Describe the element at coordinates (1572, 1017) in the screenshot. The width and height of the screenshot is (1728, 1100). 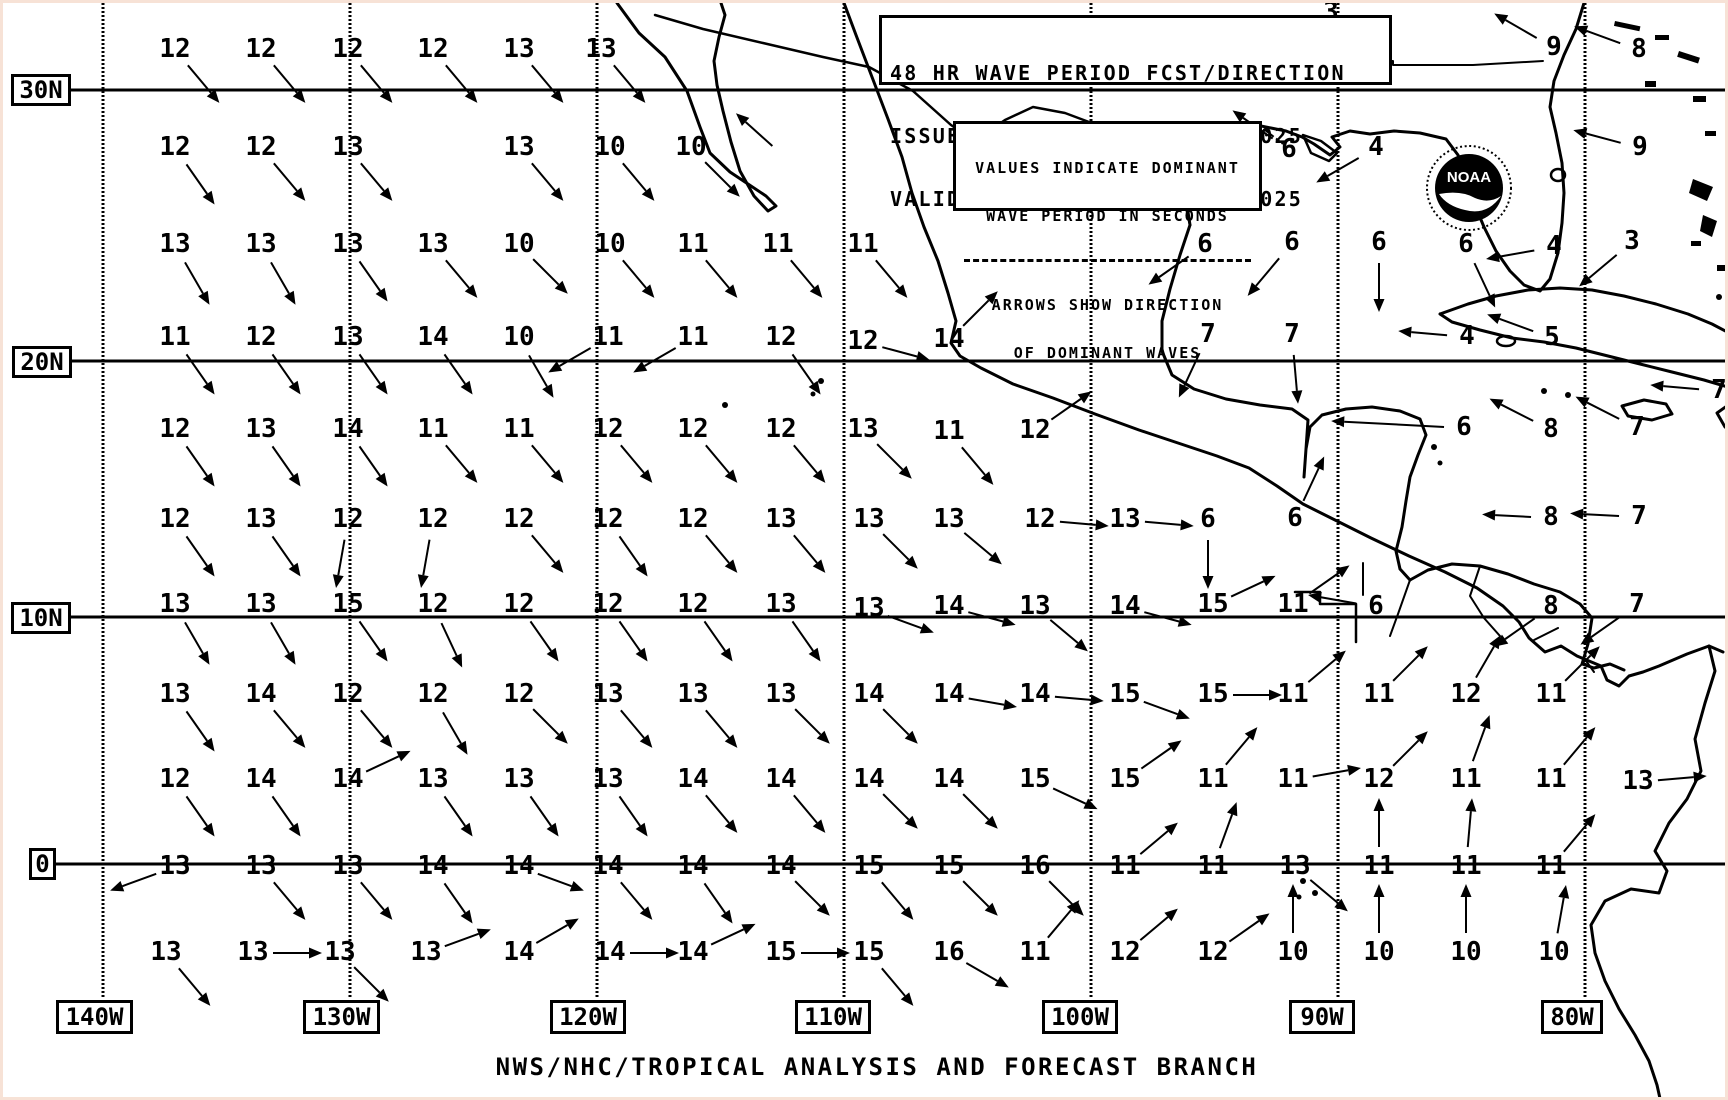
I see `grid-label-80W: 80W` at that location.